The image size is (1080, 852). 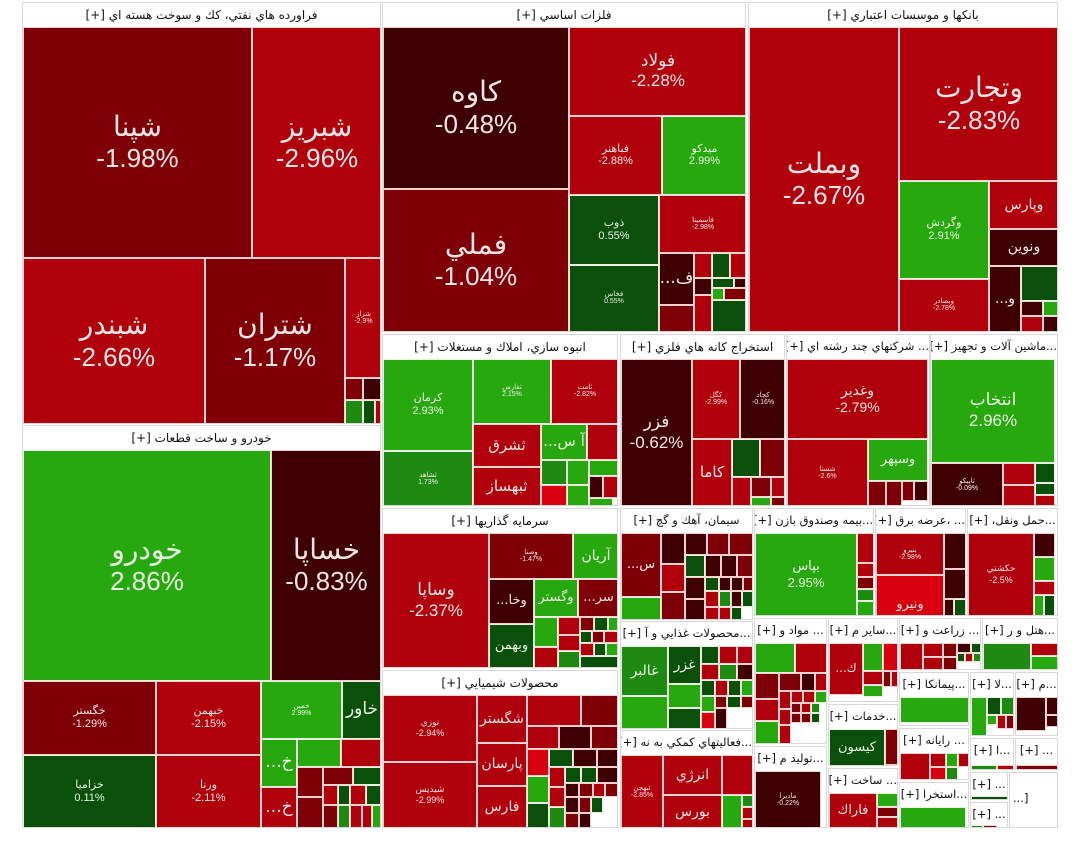 I want to click on tile-khazamia: خزاميا 0.11%, so click(x=89, y=791).